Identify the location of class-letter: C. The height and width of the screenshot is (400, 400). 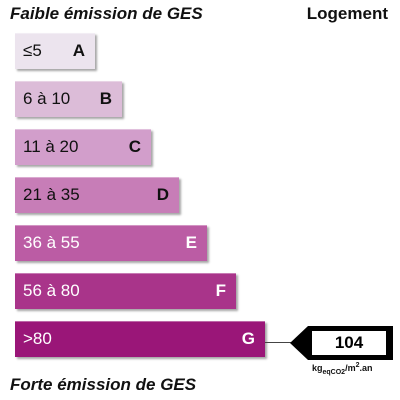
(134, 146).